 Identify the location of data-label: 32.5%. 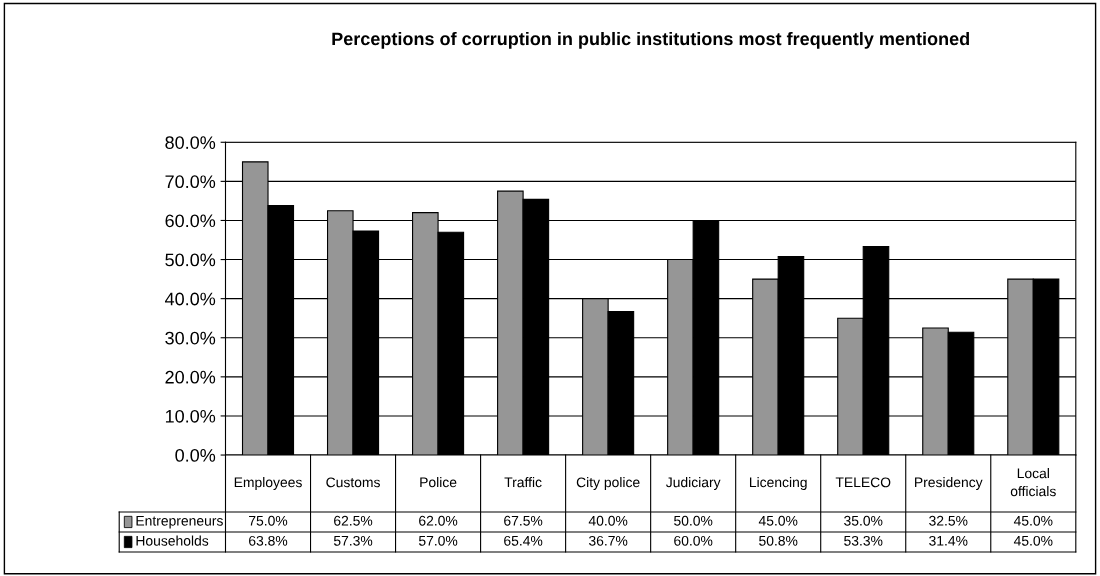
(948, 520).